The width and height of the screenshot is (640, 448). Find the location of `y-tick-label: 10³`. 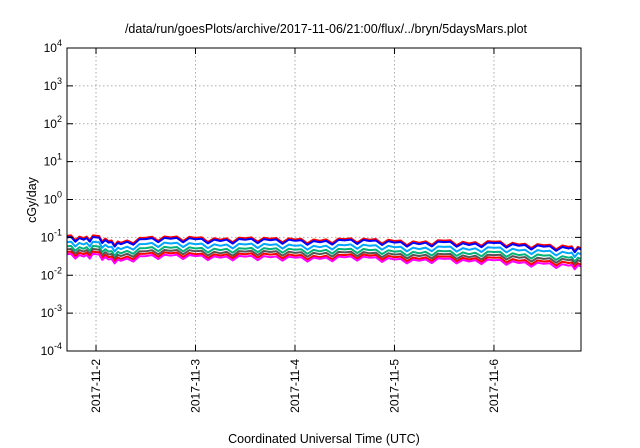

y-tick-label: 10³ is located at coordinates (53, 84).